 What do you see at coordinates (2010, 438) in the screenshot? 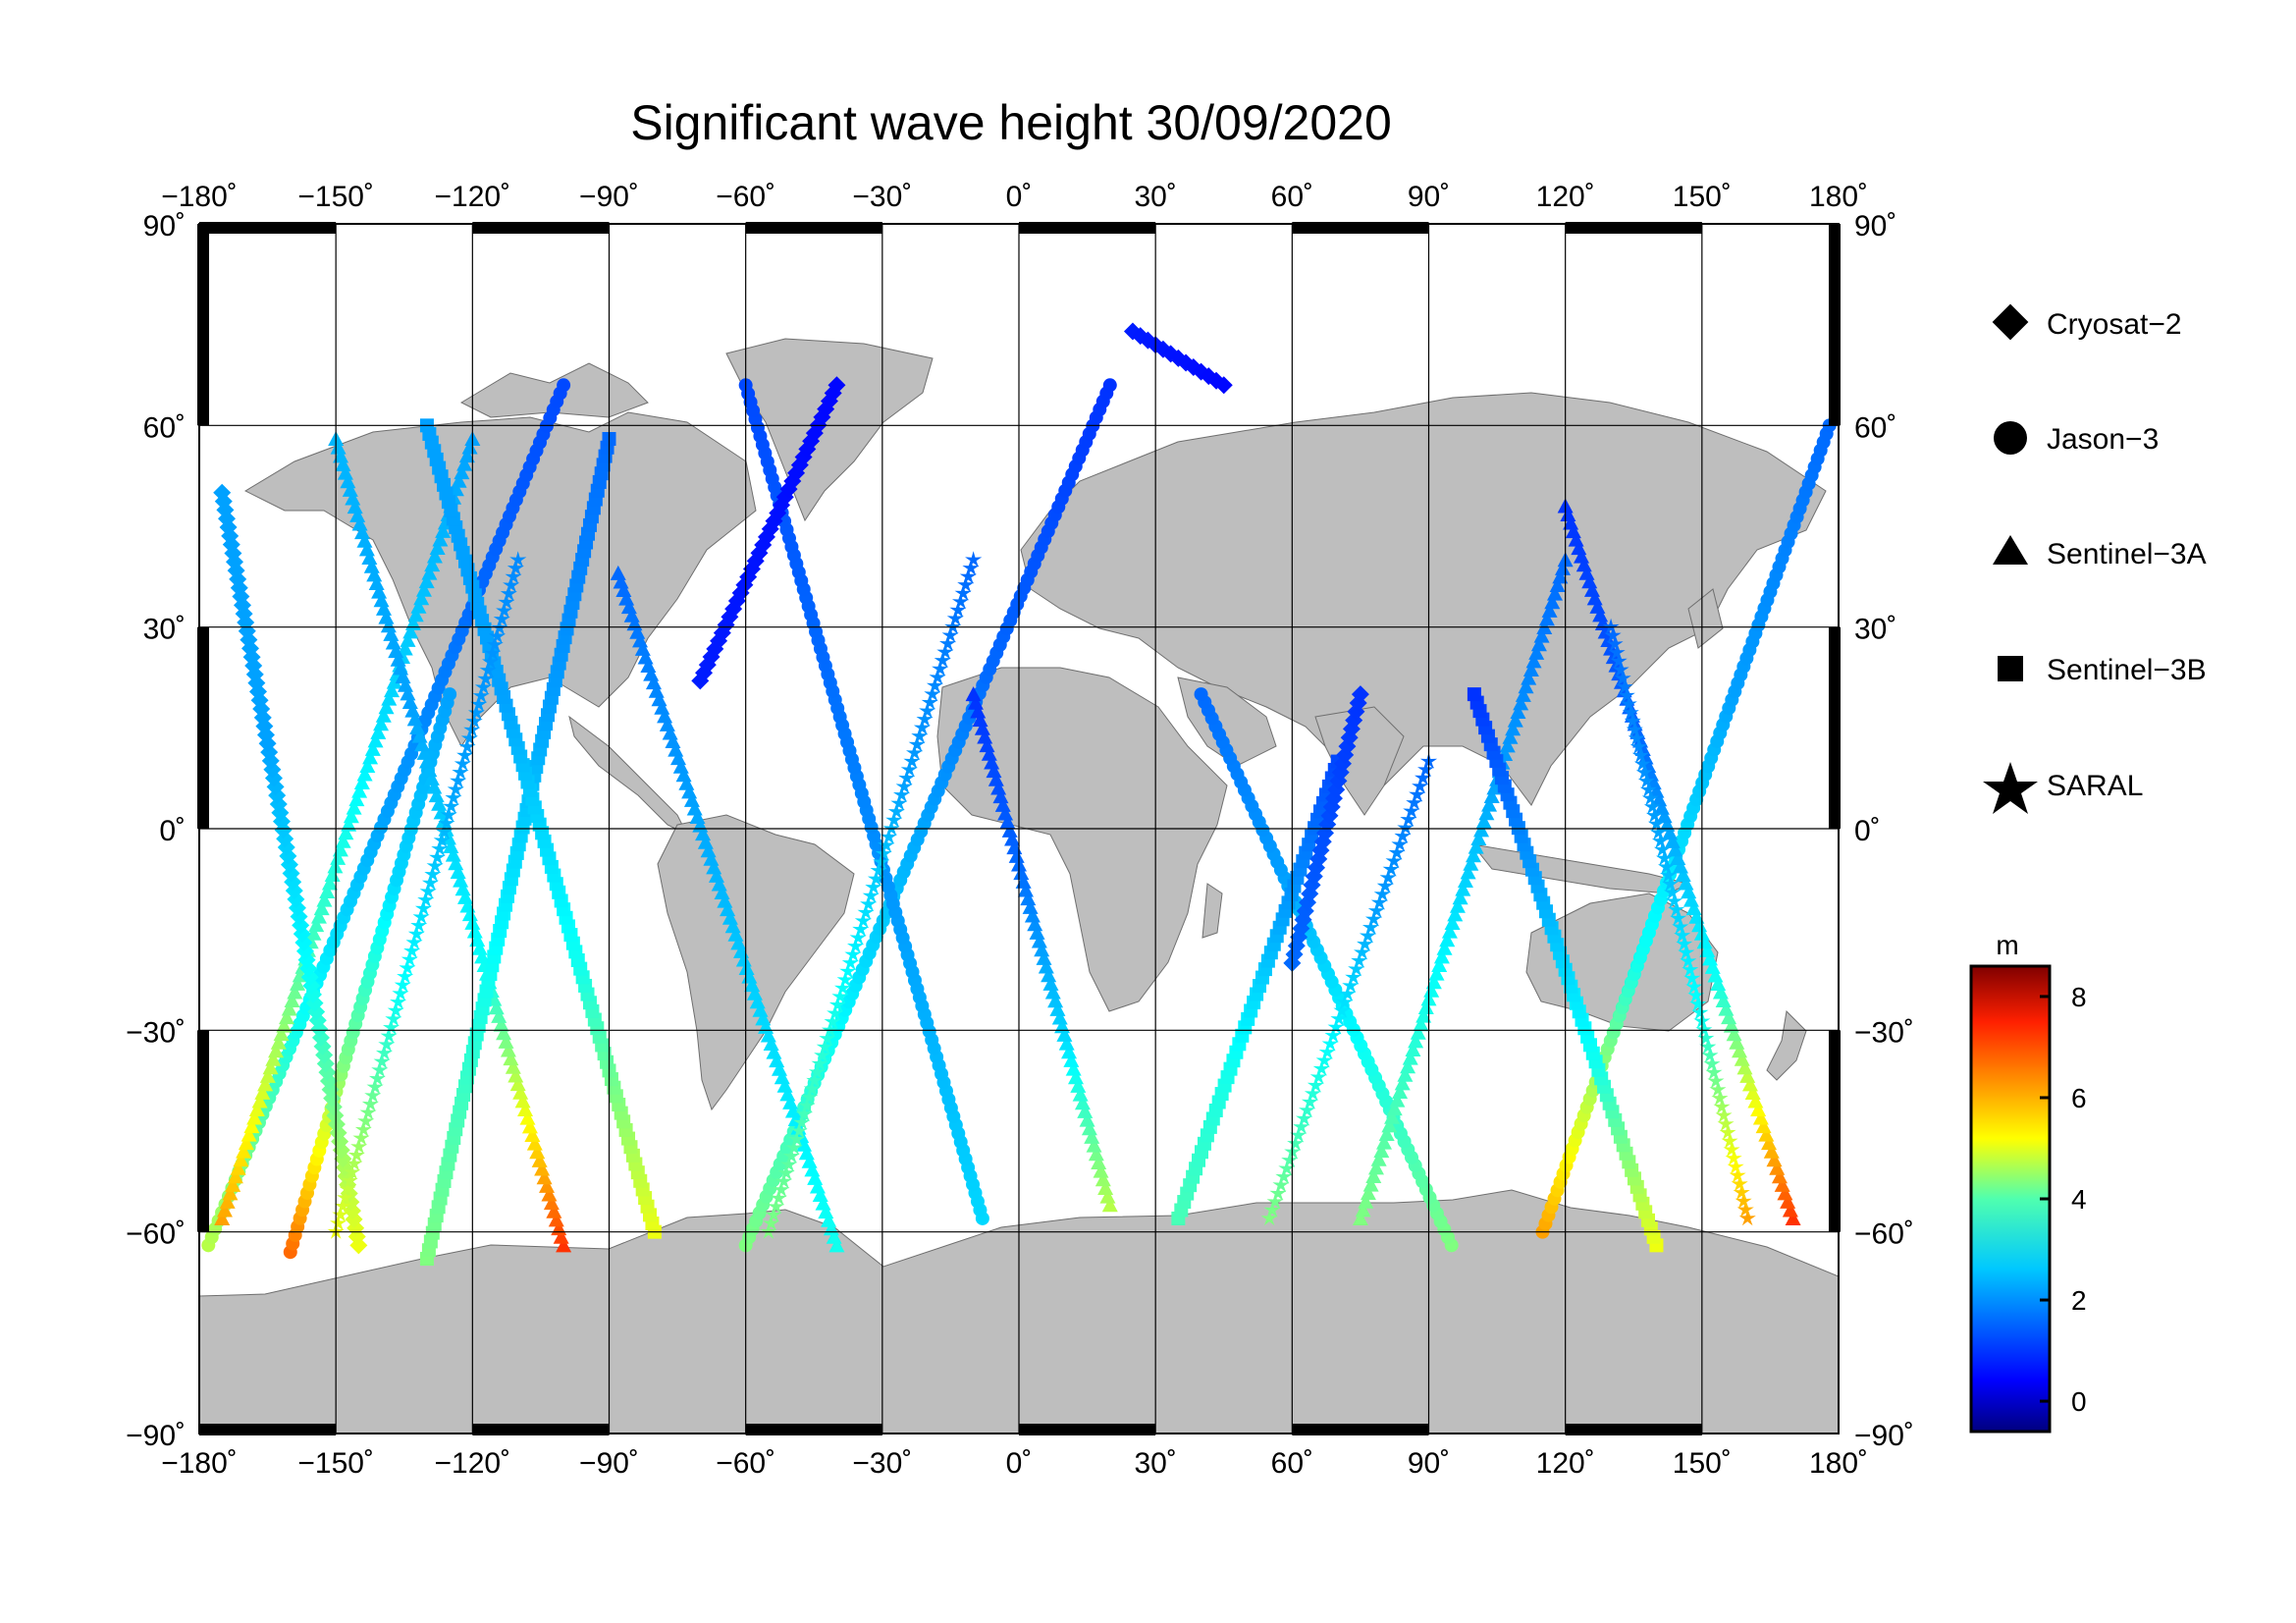
I see `circle-marker-icon` at bounding box center [2010, 438].